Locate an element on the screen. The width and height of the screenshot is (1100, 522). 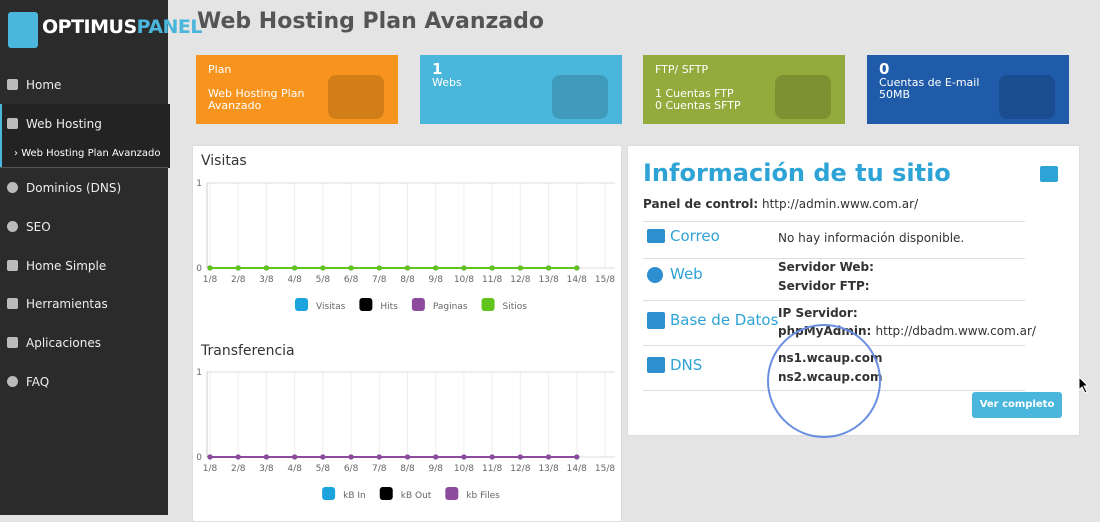
url: http://dbadm.www.com.ar/ is located at coordinates (955, 331).